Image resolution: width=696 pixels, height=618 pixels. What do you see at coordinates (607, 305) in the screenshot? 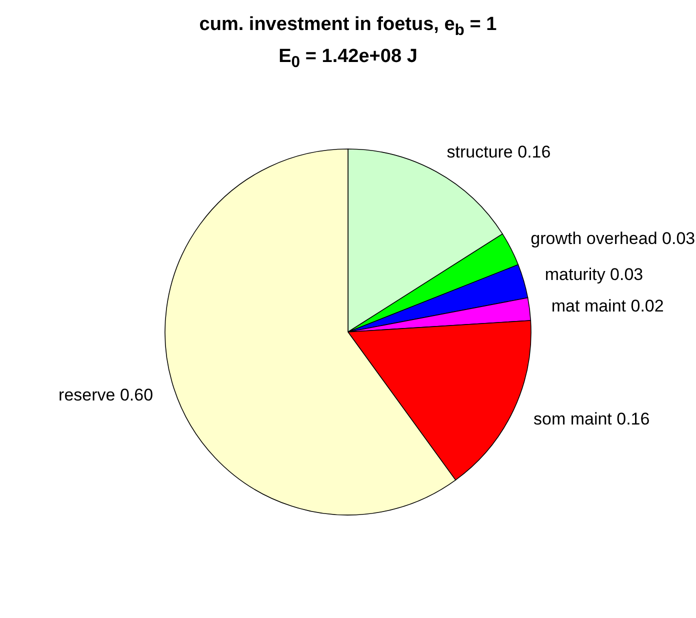
I see `slice-label: mat maint 0.02` at bounding box center [607, 305].